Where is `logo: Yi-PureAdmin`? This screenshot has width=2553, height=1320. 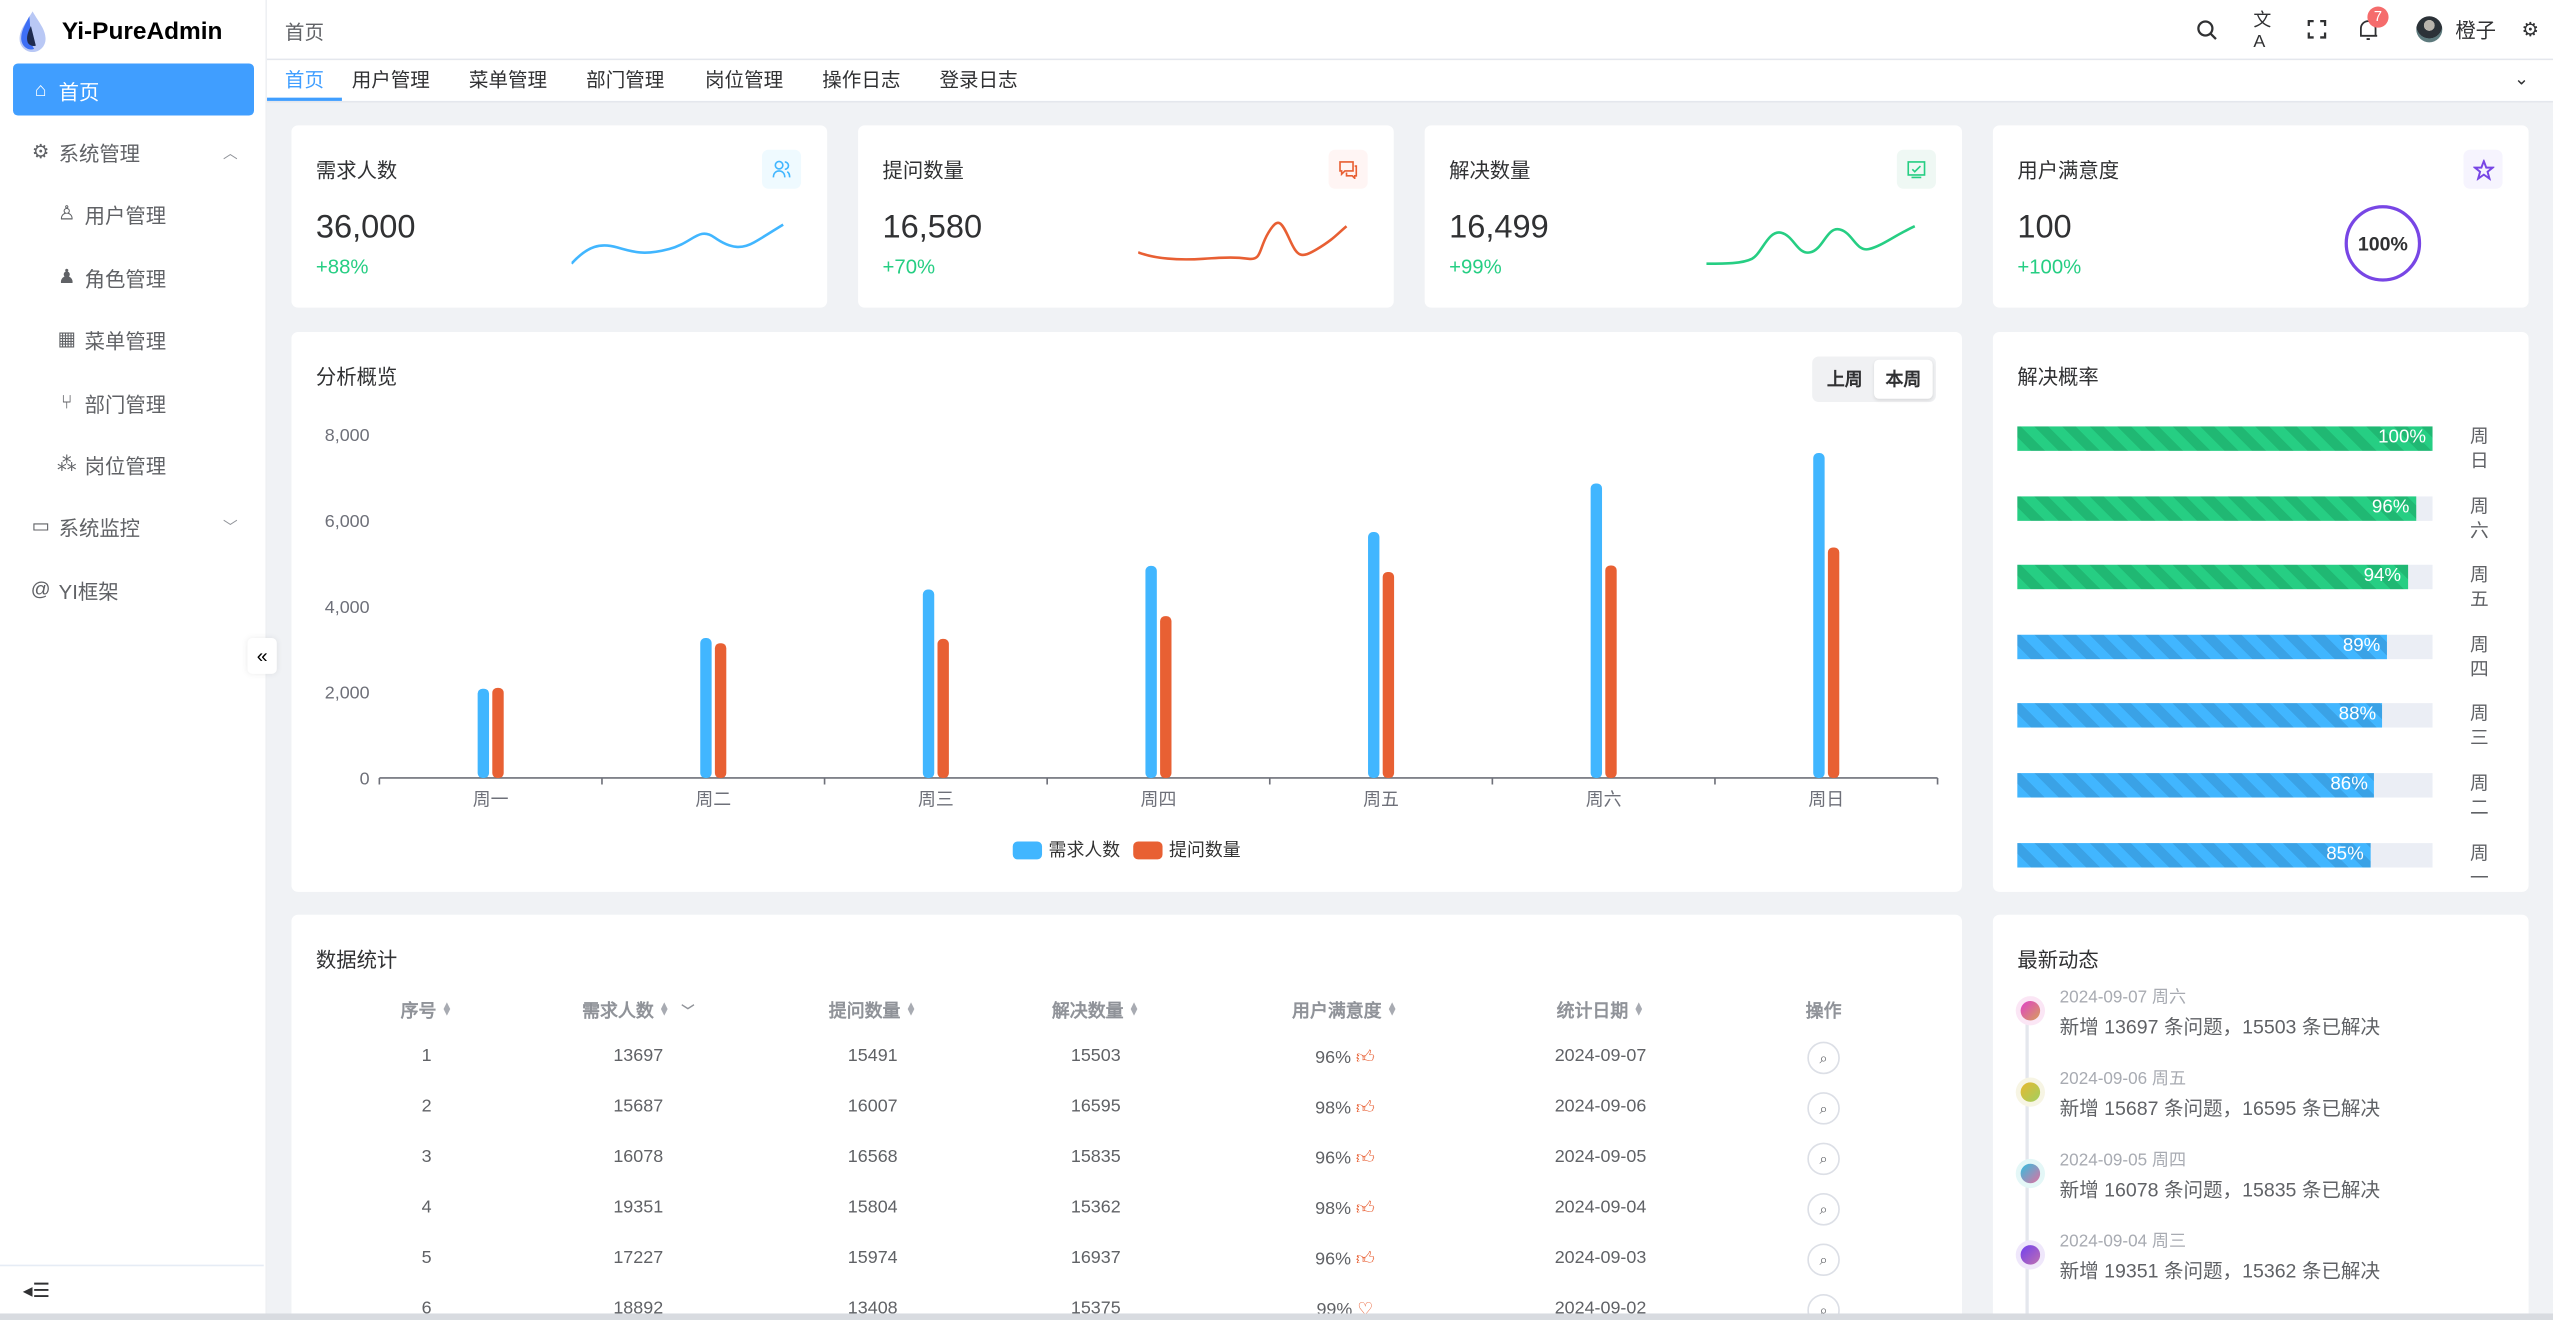
logo: Yi-PureAdmin is located at coordinates (119, 31).